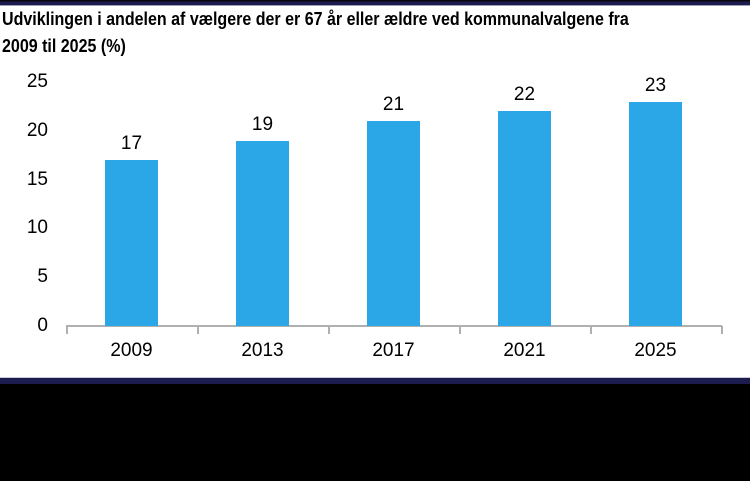 The height and width of the screenshot is (481, 750). Describe the element at coordinates (655, 213) in the screenshot. I see `bar-2025` at that location.